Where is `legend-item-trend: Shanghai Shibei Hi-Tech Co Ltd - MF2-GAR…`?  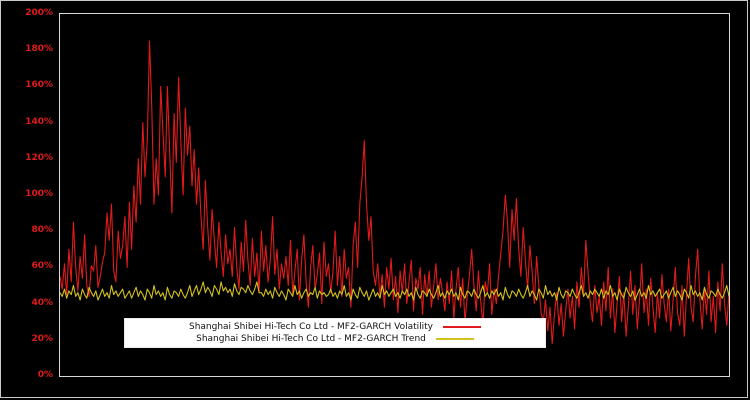 legend-item-trend: Shanghai Shibei Hi-Tech Co Ltd - MF2-GAR… is located at coordinates (335, 339).